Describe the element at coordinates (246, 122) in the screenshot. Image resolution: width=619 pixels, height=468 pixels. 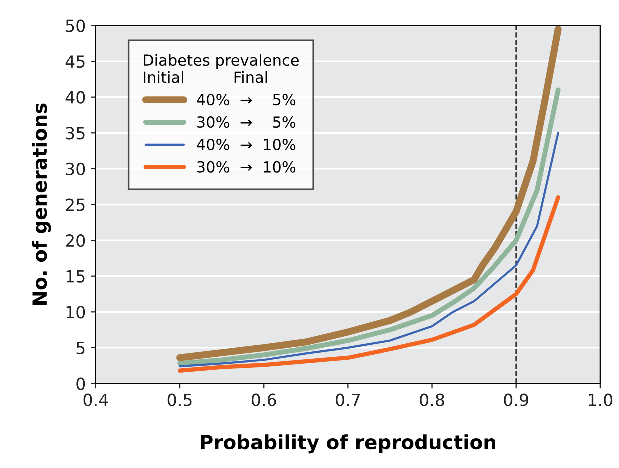
I see `legend-label: 30% → 5%` at that location.